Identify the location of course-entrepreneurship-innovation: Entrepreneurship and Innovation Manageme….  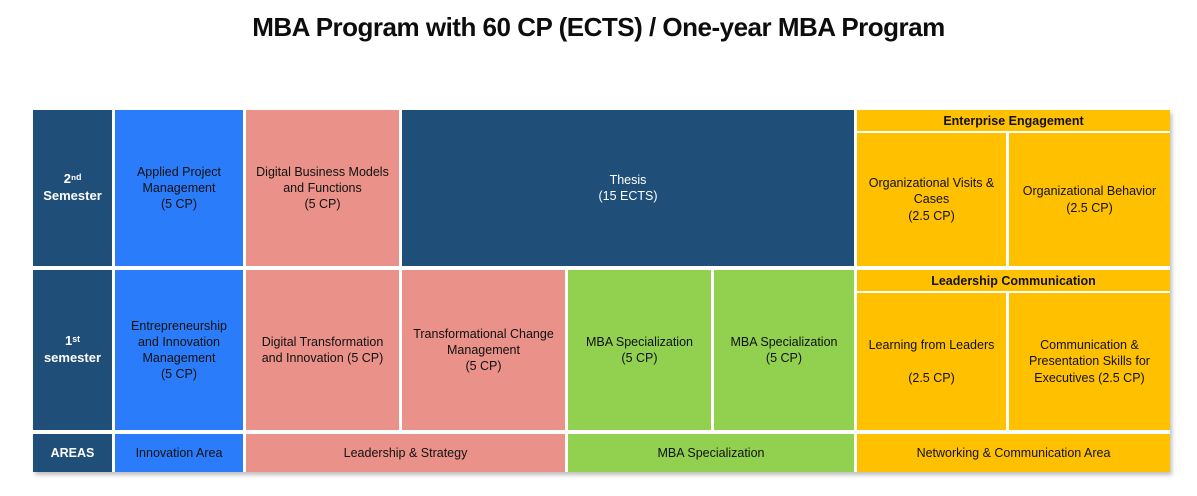
(179, 350).